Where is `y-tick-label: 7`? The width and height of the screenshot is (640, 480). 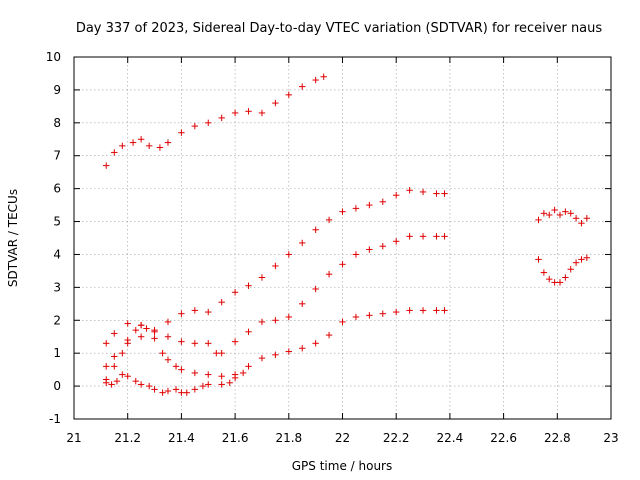
y-tick-label: 7 is located at coordinates (57, 156).